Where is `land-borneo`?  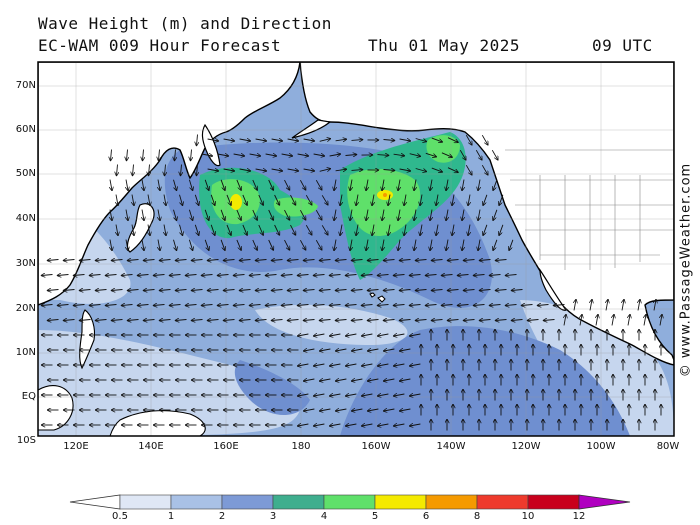
land-borneo is located at coordinates (56, 408).